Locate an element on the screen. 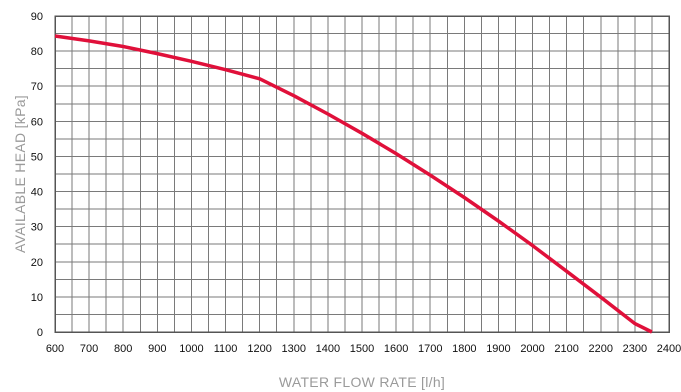  y-tick-label: 70 is located at coordinates (37, 87).